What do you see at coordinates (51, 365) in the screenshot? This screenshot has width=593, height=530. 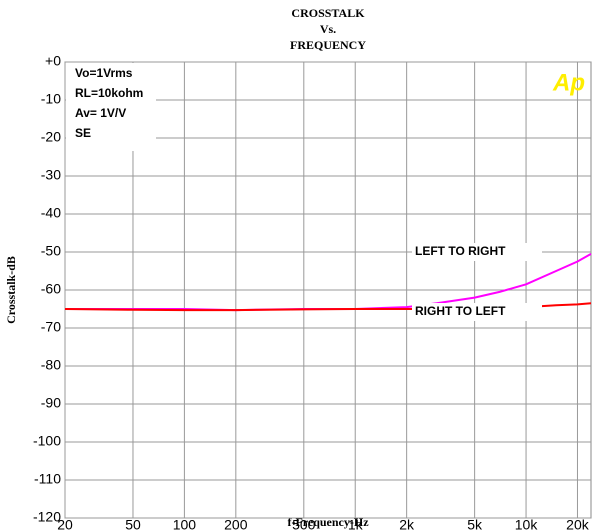 I see `y-tick-label: -80` at bounding box center [51, 365].